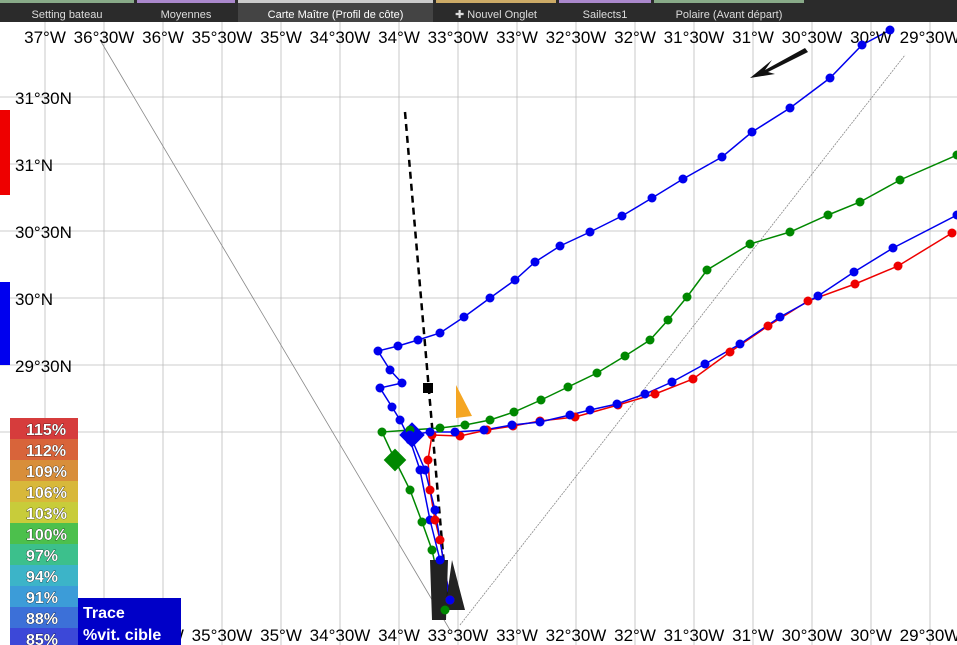 The width and height of the screenshot is (957, 645). Describe the element at coordinates (129, 621) in the screenshot. I see `legend-box` at that location.